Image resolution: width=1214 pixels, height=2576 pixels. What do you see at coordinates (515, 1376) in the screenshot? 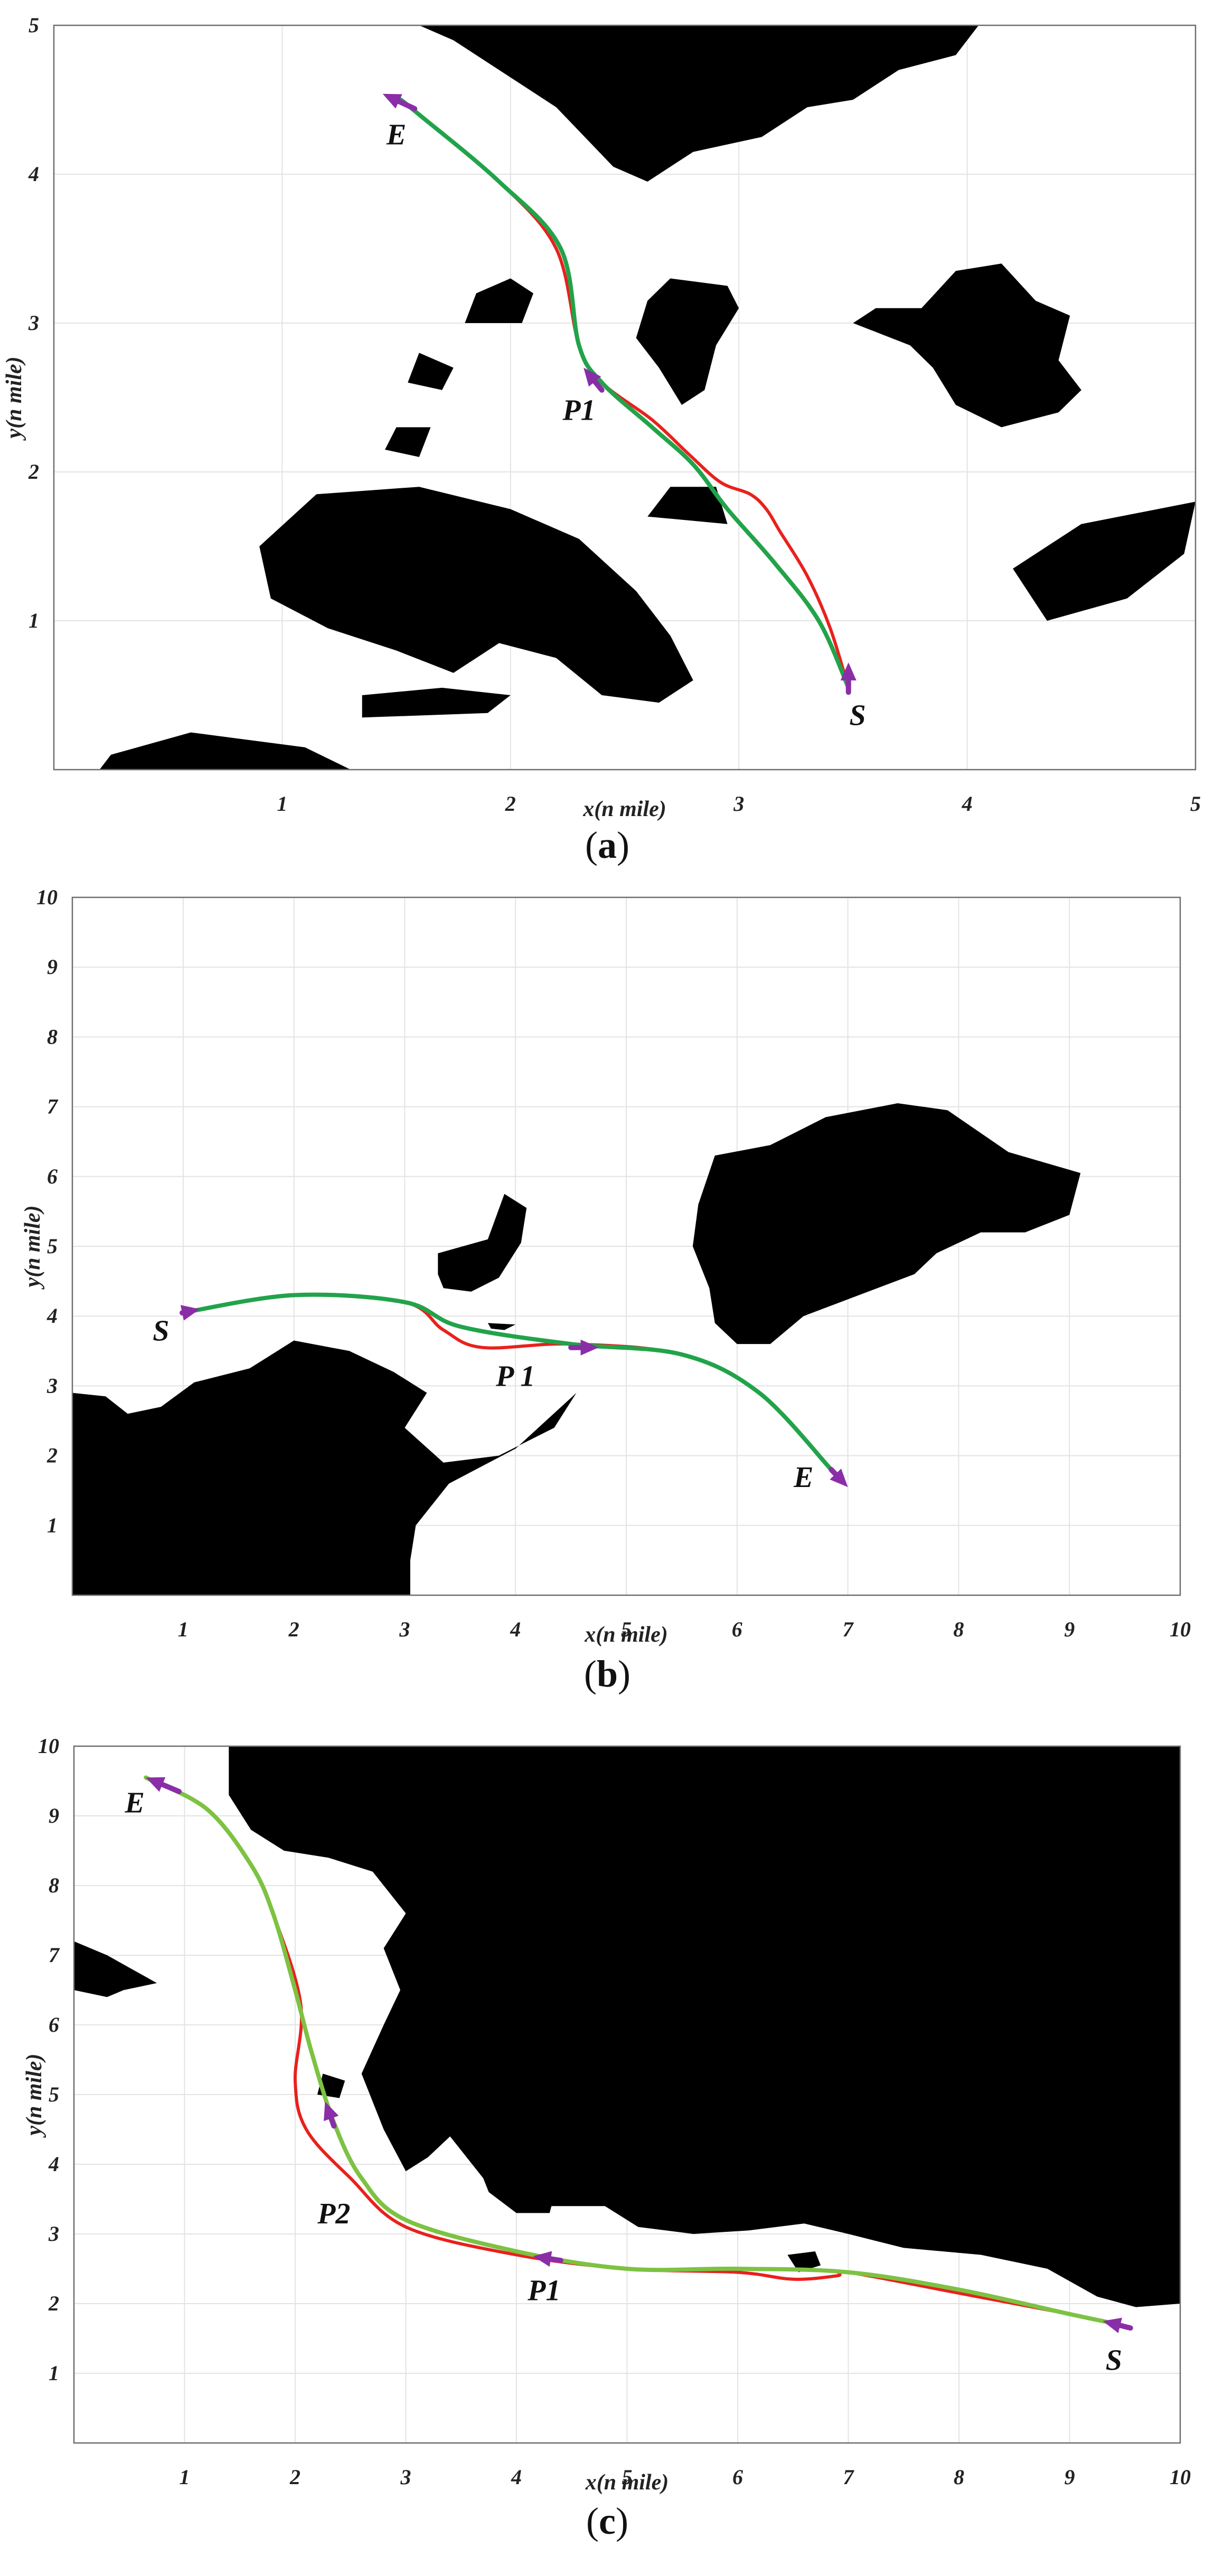
I see `annotation-p1: P 1` at bounding box center [515, 1376].